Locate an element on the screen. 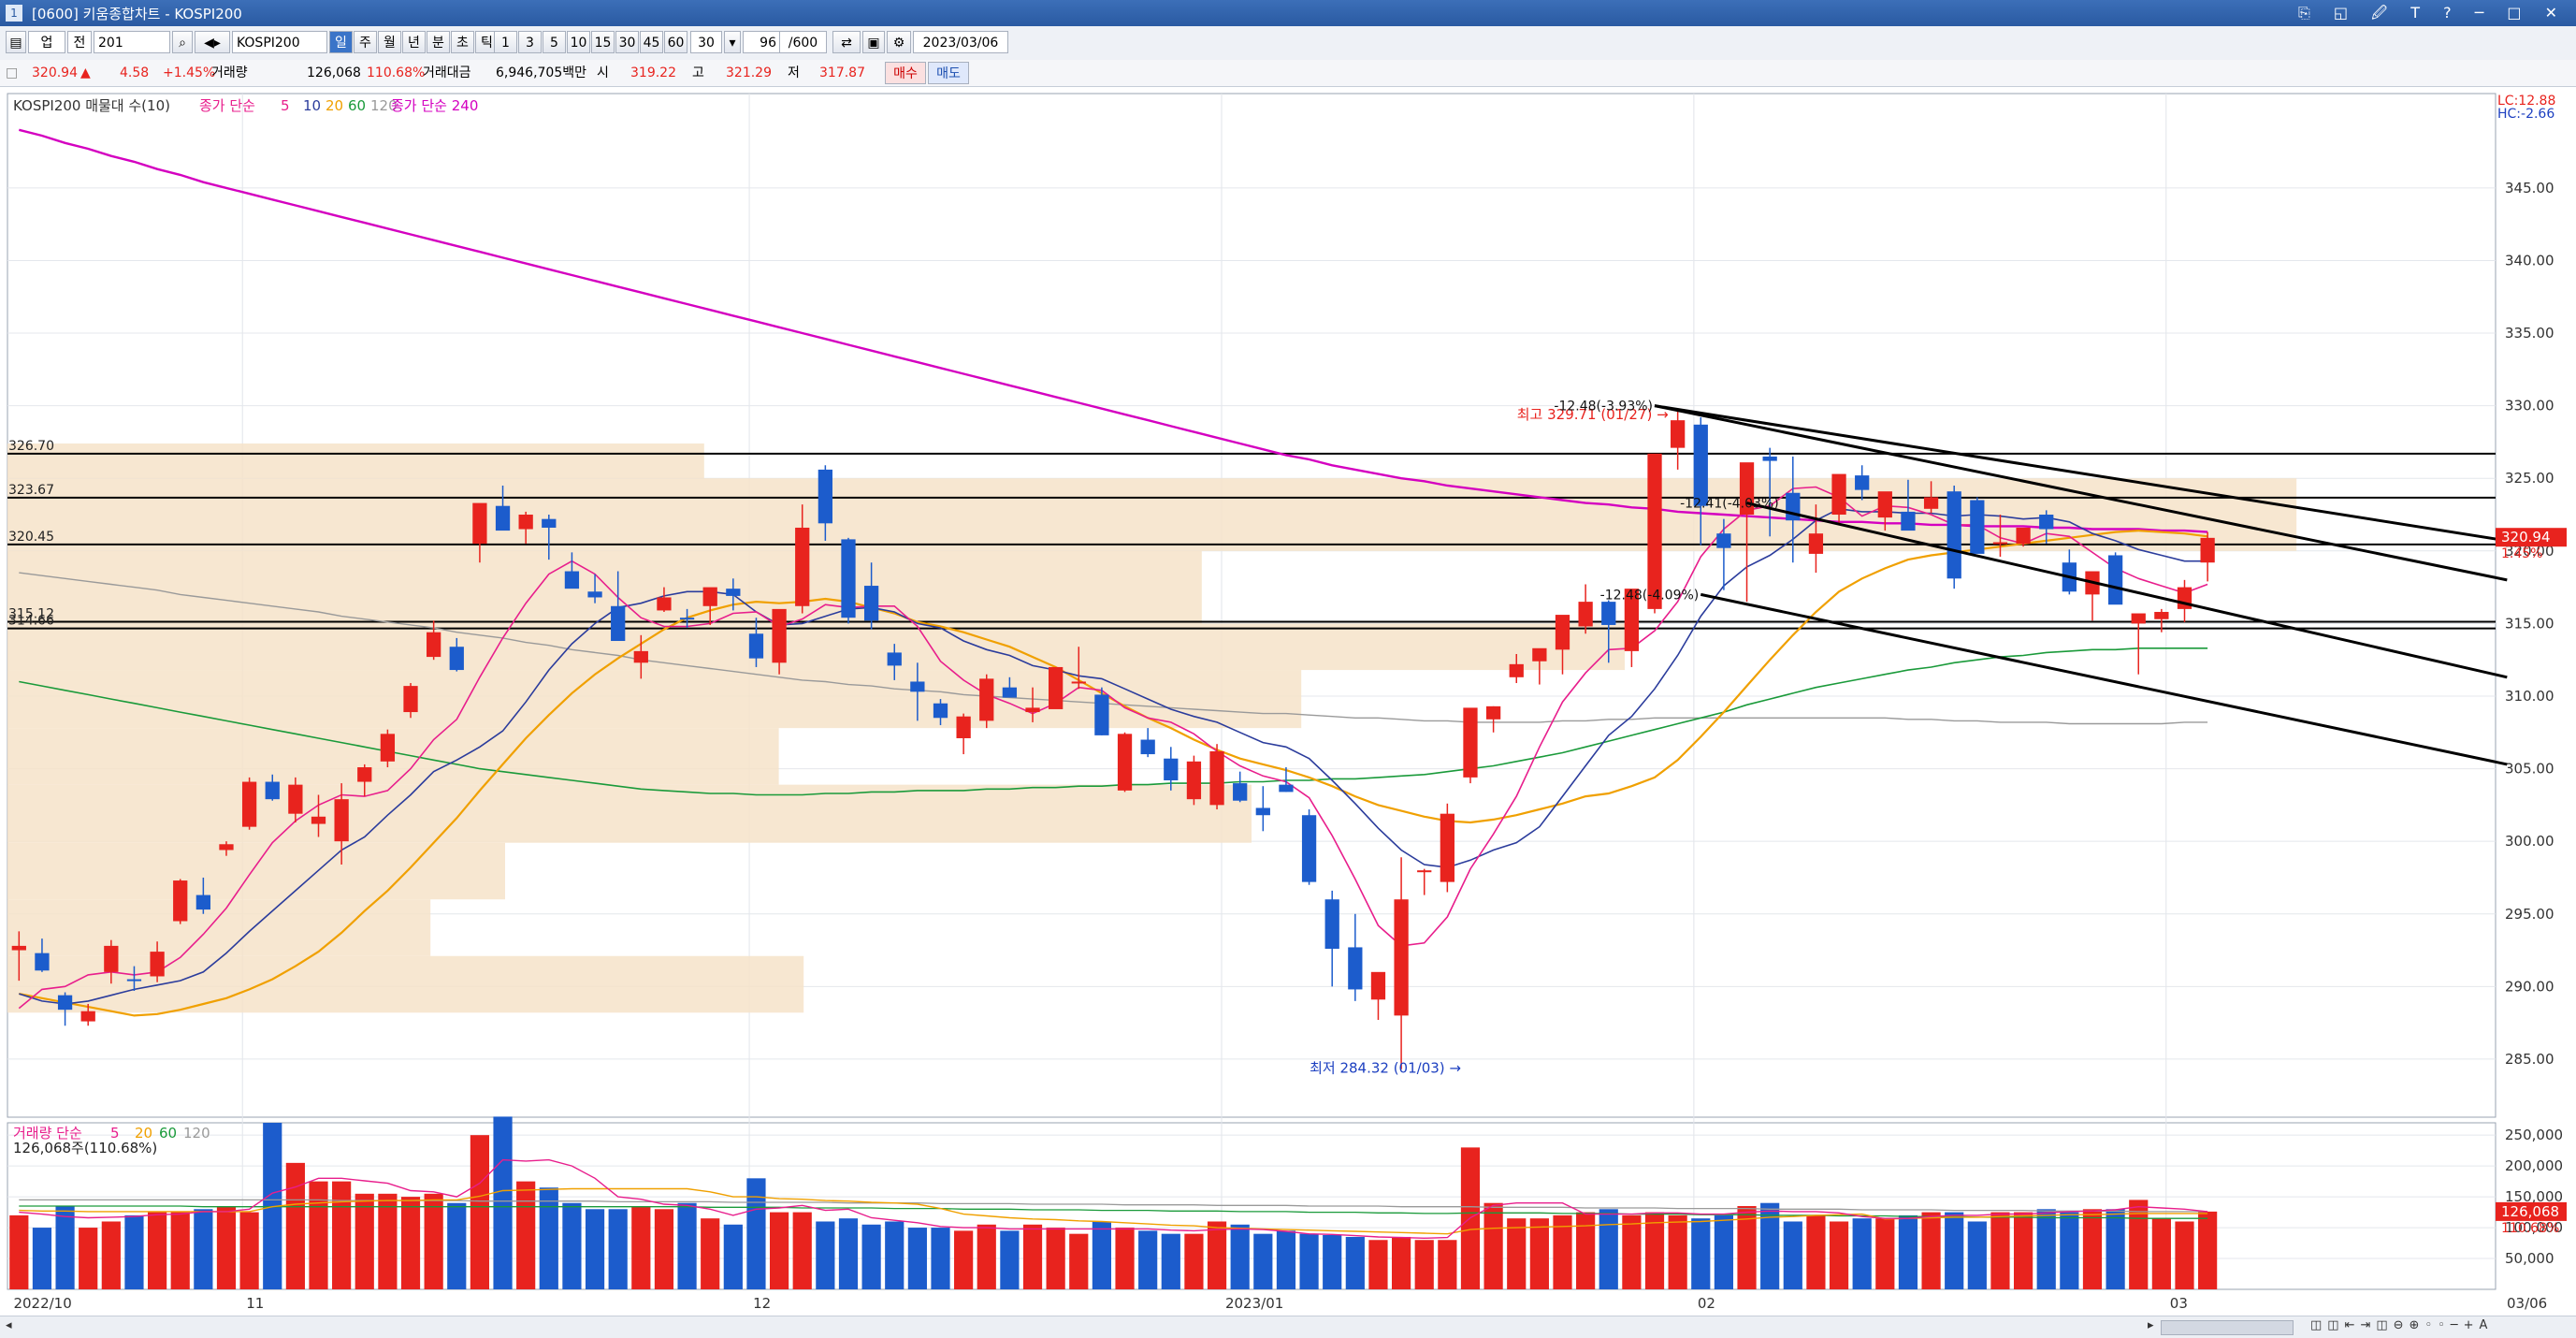  interval-button-0: 1 is located at coordinates (505, 42).